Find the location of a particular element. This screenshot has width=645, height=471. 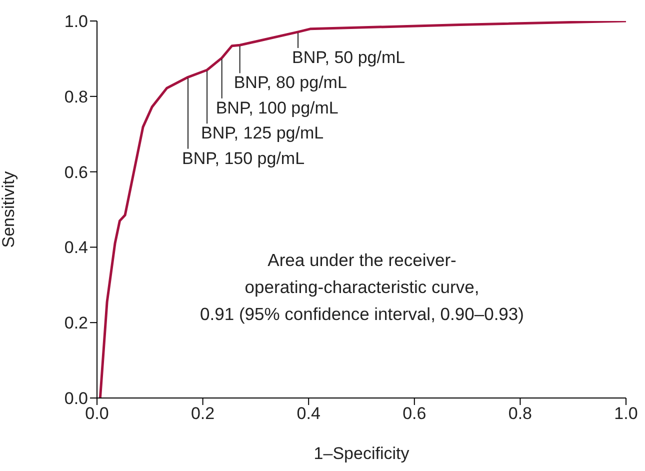

annotation: Area under the receiver- operating-characteristic curve, 0.91 (95% confidence interval, 0.90–0.93) is located at coordinates (362, 287).